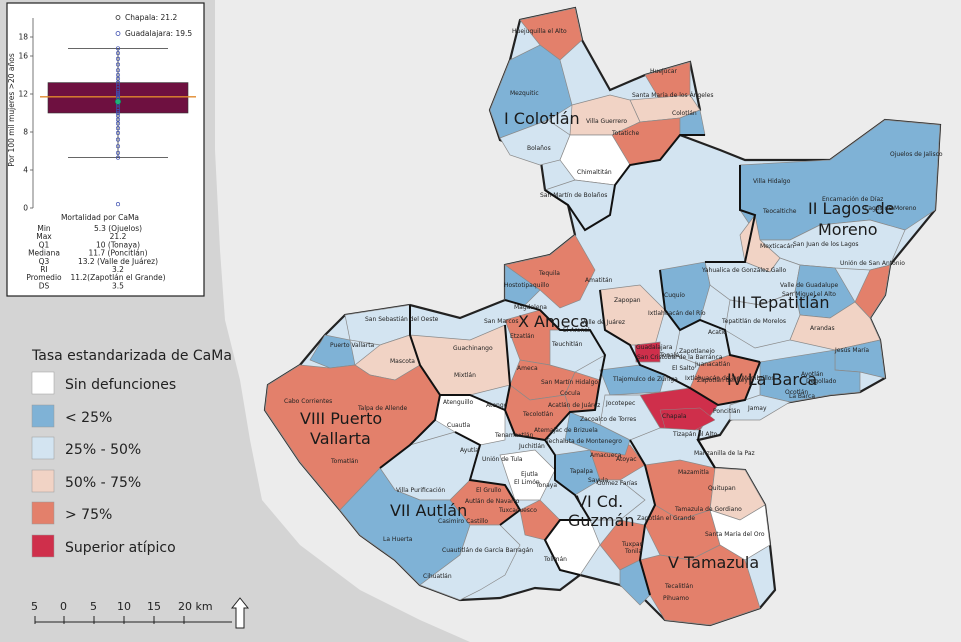 The height and width of the screenshot is (642, 961). What do you see at coordinates (695, 434) in the screenshot?
I see `municipality-label: Tizapán el Alto` at bounding box center [695, 434].